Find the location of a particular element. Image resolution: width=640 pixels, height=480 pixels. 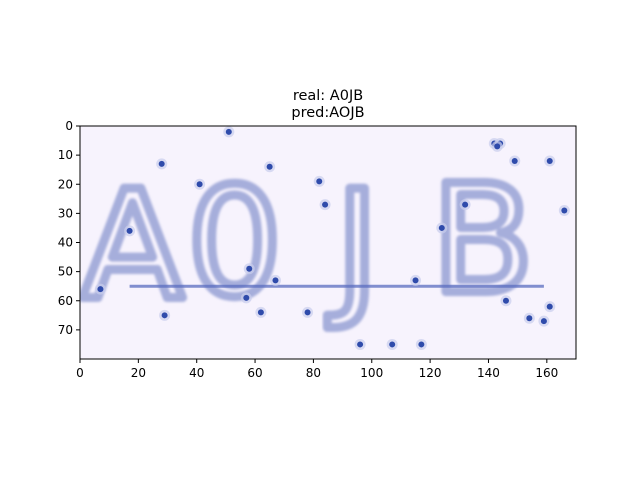

y-tick-label: 70 is located at coordinates (65, 330).